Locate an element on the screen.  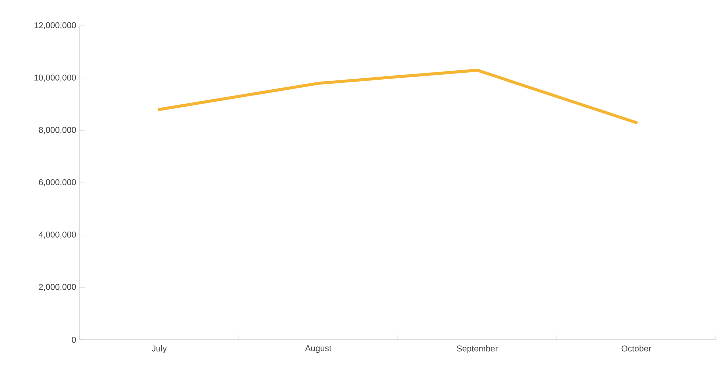
y-tick-label: 12,000,000 is located at coordinates (55, 26).